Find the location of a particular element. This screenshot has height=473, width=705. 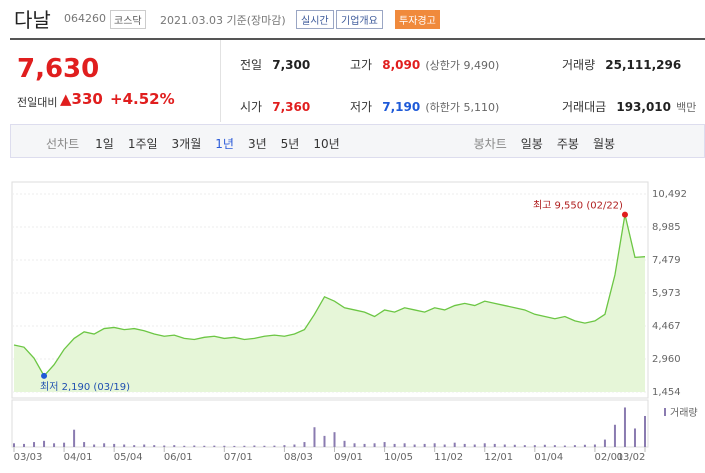

cell: 거래대금 193,010 백만 is located at coordinates (629, 105).